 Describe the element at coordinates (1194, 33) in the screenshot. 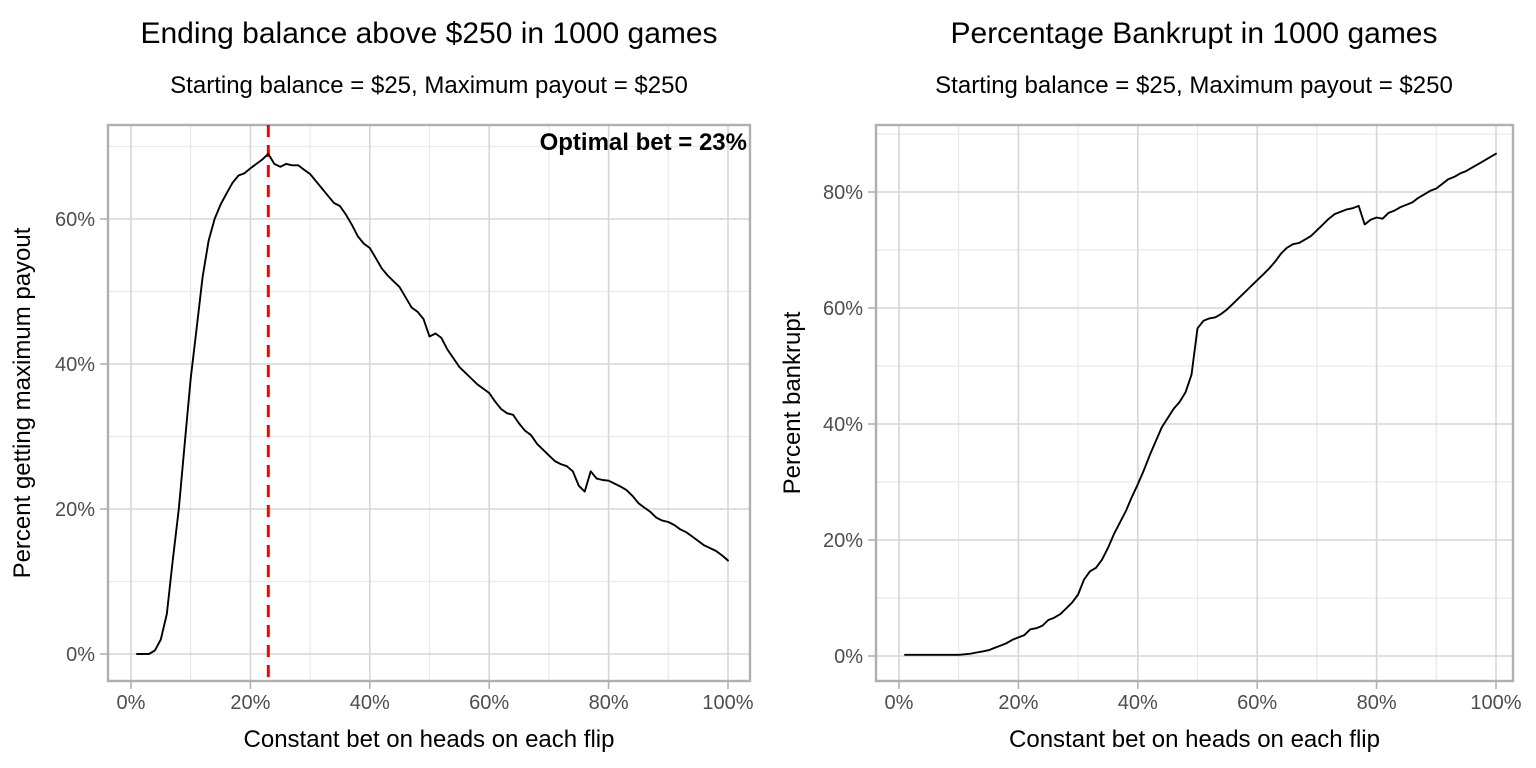

I see `chart-title: Percentage Bankrupt in 1000 games` at that location.